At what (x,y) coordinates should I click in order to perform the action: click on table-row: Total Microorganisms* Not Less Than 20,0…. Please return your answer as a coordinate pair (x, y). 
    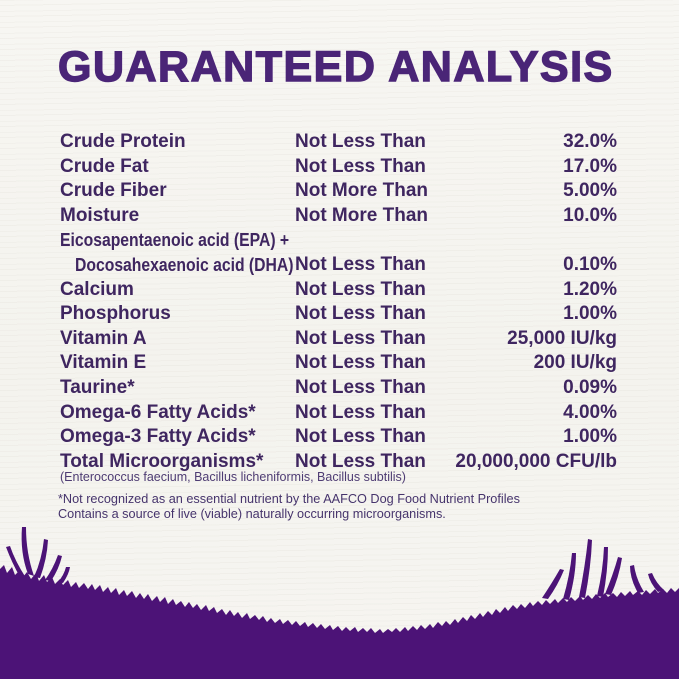
    Looking at the image, I should click on (338, 463).